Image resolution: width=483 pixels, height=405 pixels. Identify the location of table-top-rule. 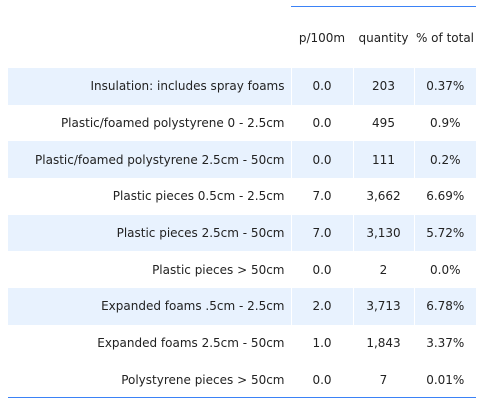
(383, 6).